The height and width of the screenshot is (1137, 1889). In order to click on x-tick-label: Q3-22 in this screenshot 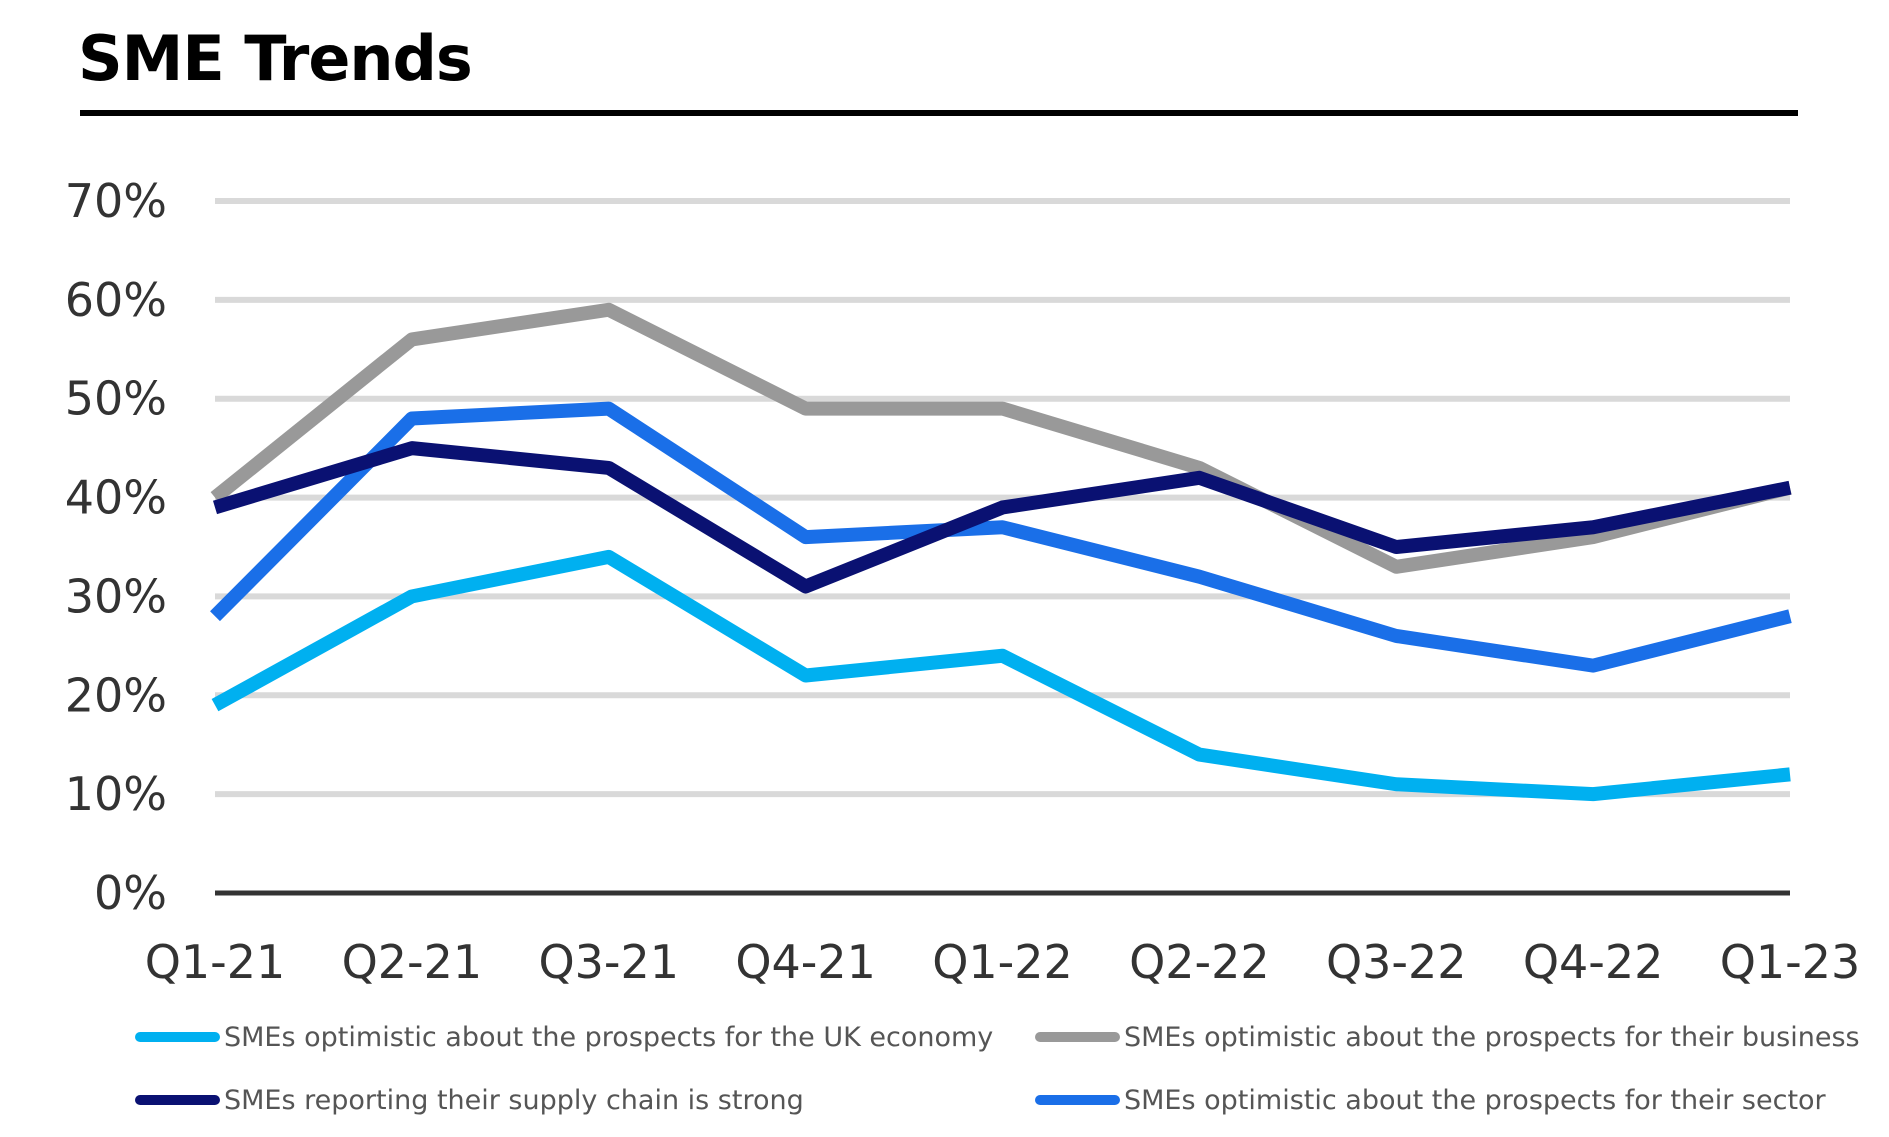, I will do `click(1396, 962)`.